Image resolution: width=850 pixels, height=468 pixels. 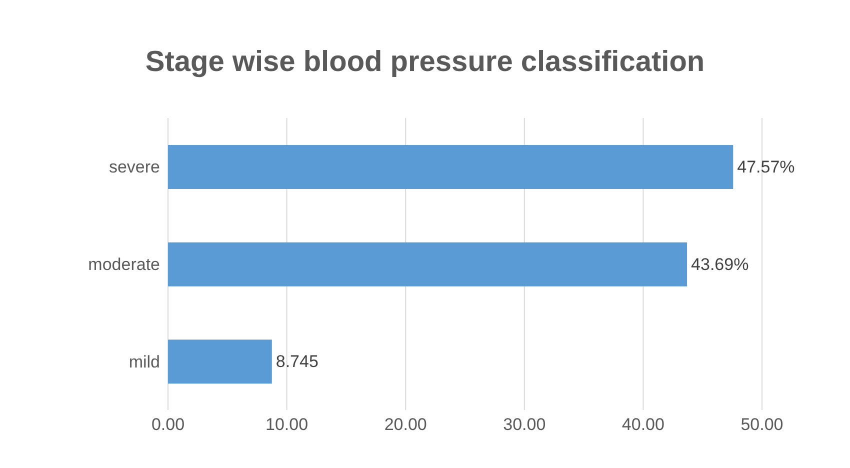 What do you see at coordinates (134, 167) in the screenshot?
I see `y-tick-label: severe` at bounding box center [134, 167].